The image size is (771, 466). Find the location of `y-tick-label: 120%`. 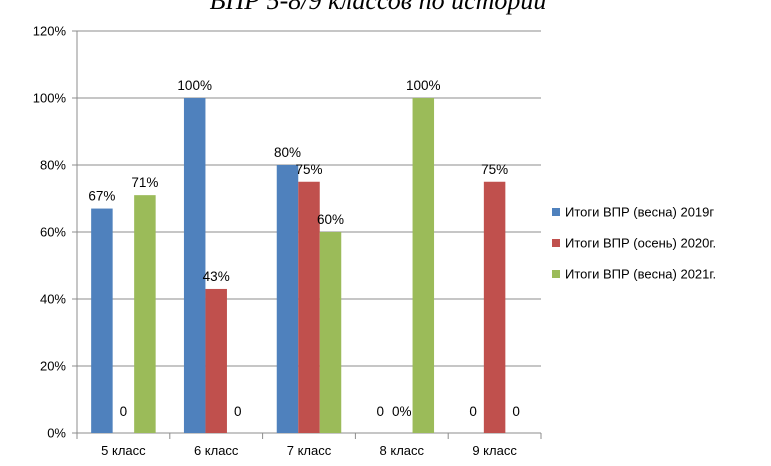

y-tick-label: 120% is located at coordinates (50, 31).